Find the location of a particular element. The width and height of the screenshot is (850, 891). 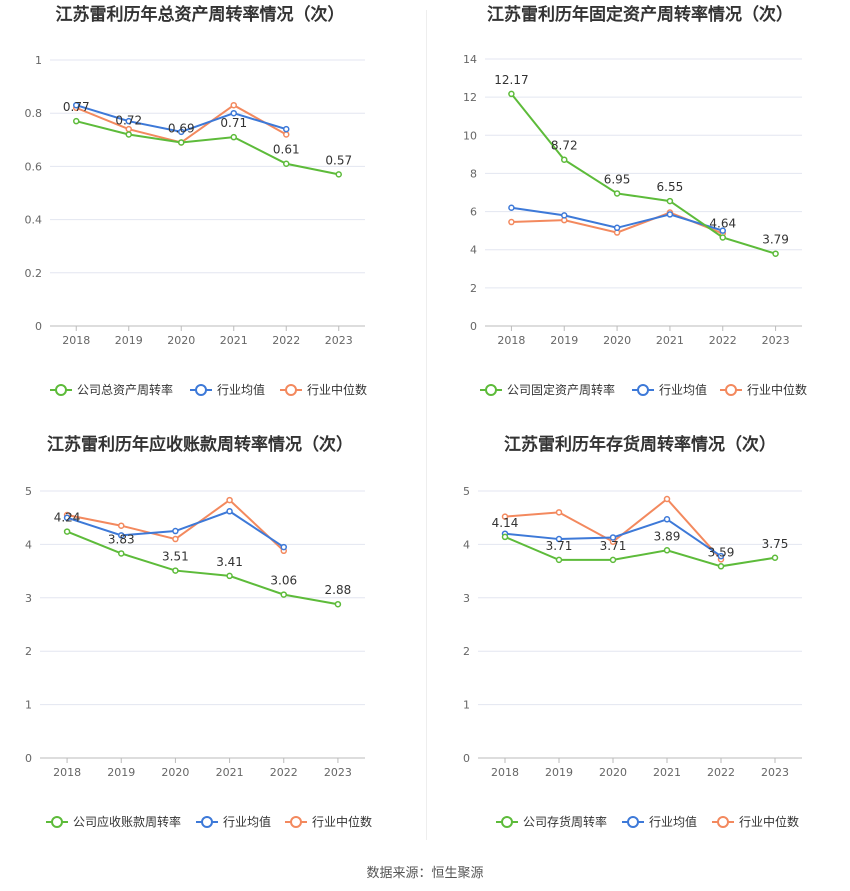

x-tick-label: 2020 is located at coordinates (175, 772).